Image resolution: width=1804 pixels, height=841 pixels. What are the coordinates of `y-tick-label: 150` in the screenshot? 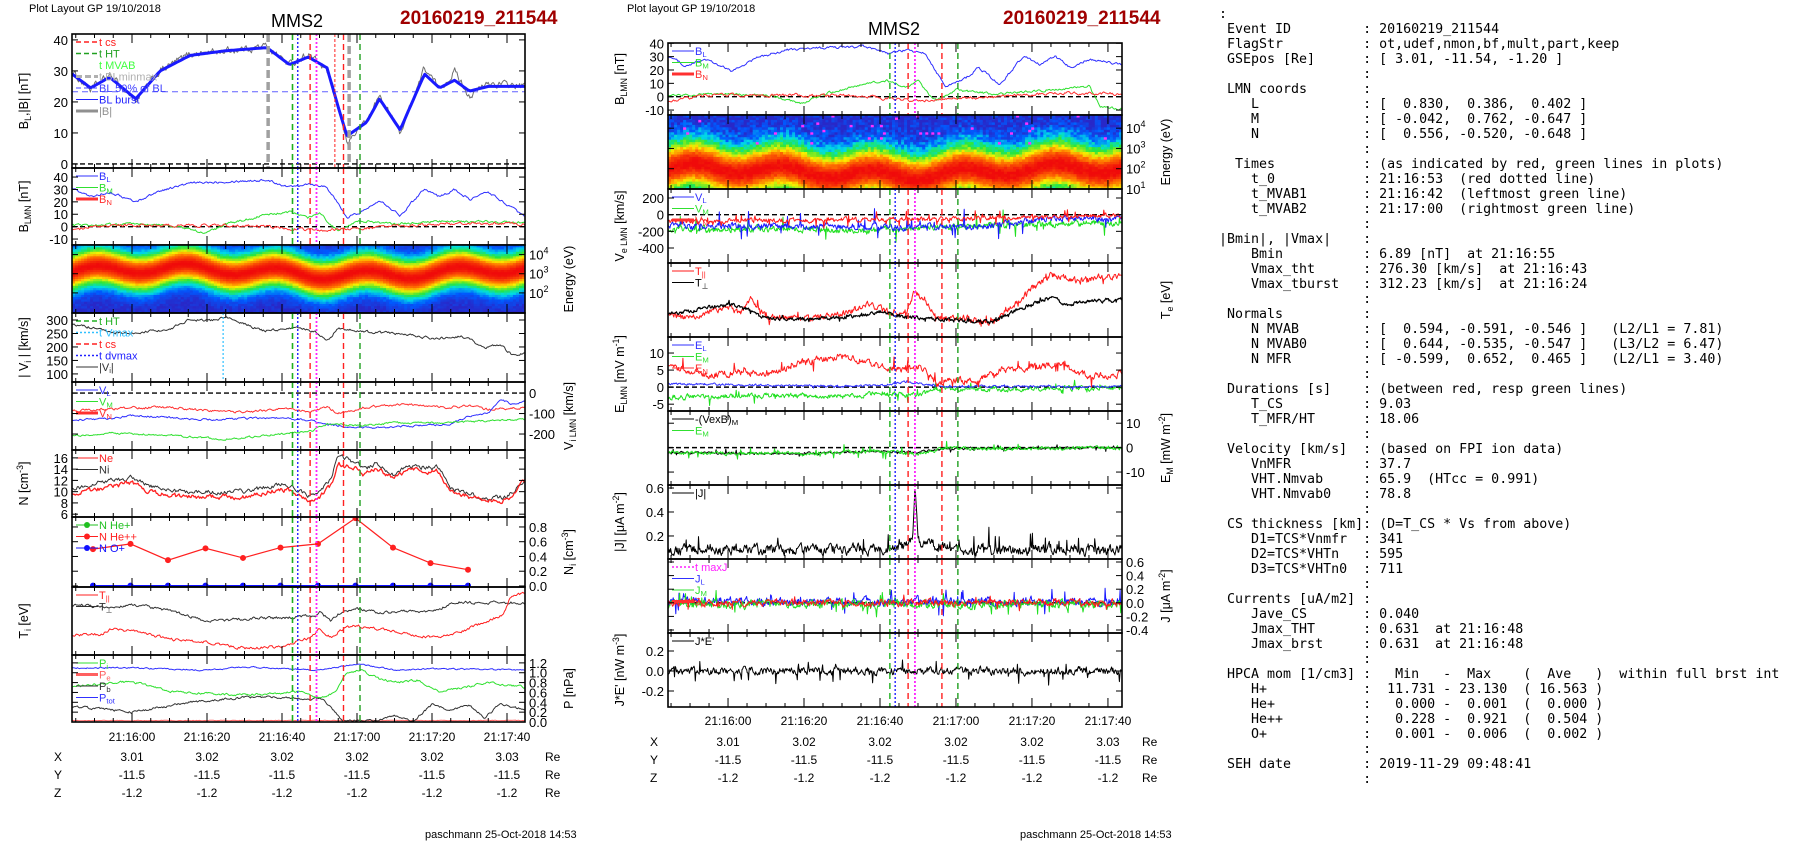 It's located at (57, 360).